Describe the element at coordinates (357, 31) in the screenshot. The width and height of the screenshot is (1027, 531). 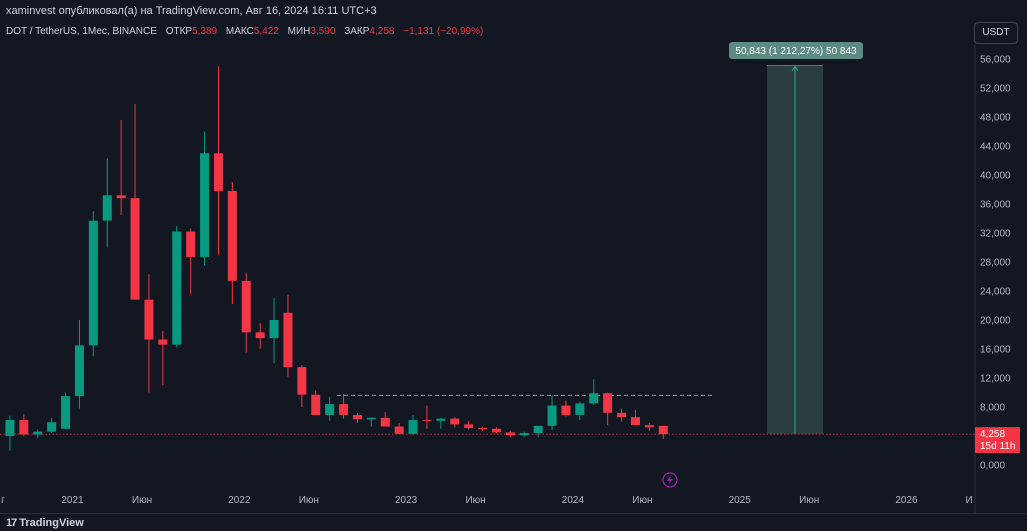
I see `close-label: ЗАКР` at that location.